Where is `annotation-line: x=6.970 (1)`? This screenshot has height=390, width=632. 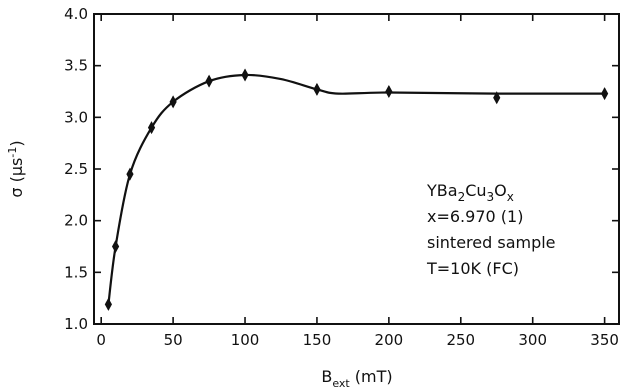
annotation-line: x=6.970 (1) is located at coordinates (475, 216).